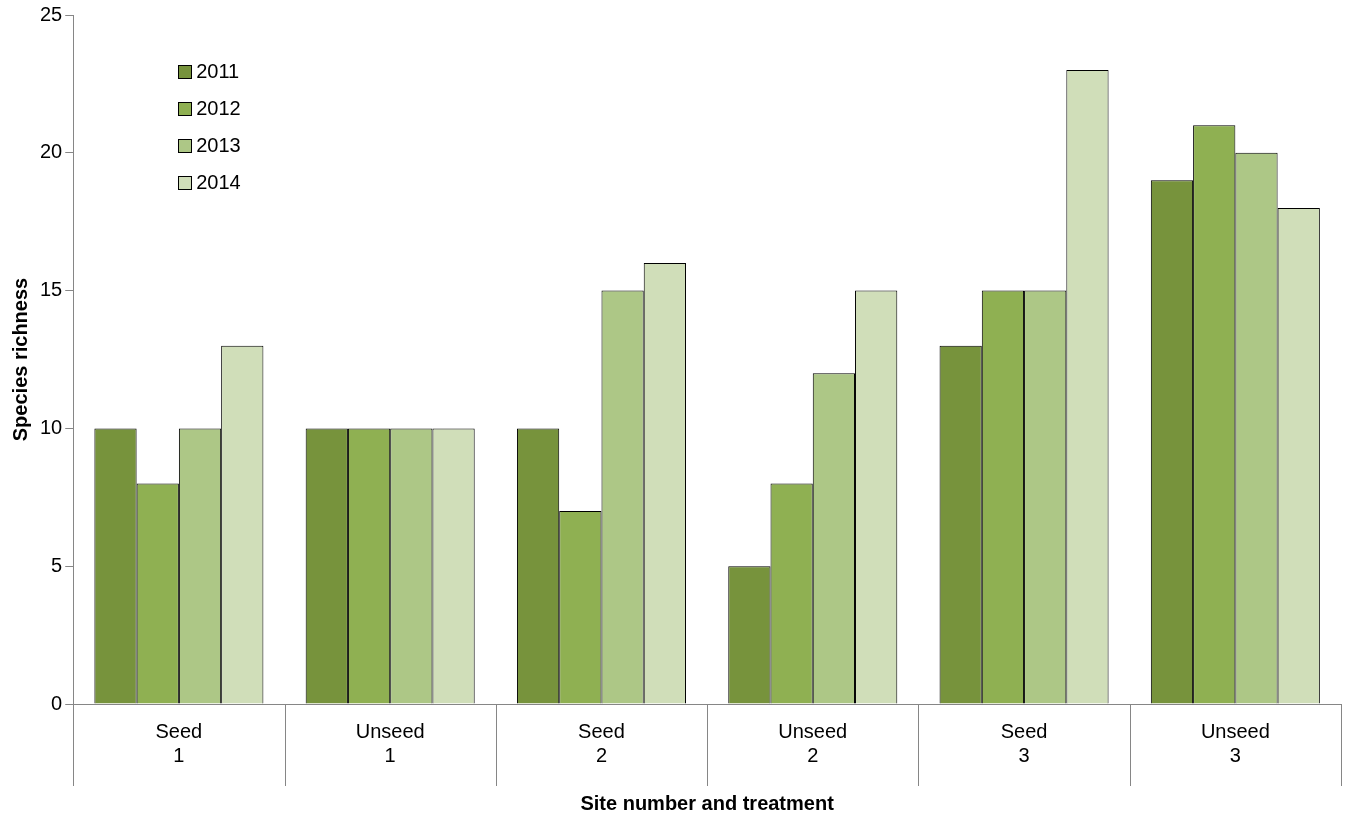 Image resolution: width=1345 pixels, height=825 pixels. Describe the element at coordinates (218, 71) in the screenshot. I see `legend-label: 2011` at that location.